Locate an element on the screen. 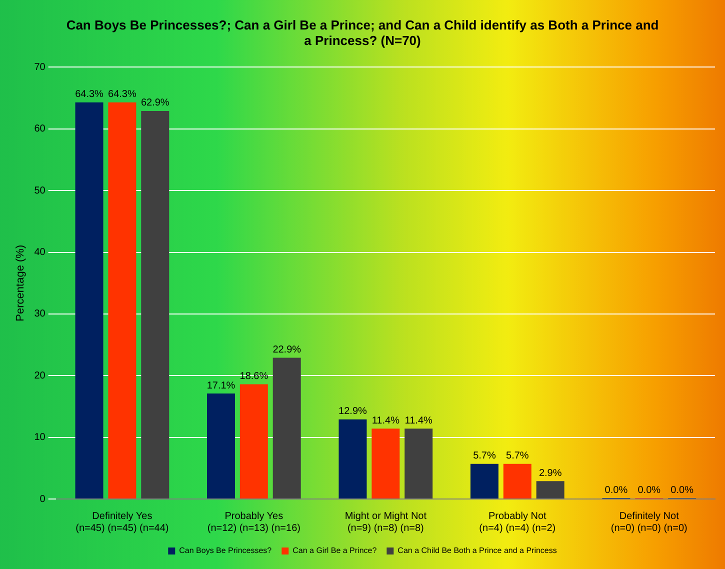  legend-label: Can Boys Be Princesses? is located at coordinates (225, 551).